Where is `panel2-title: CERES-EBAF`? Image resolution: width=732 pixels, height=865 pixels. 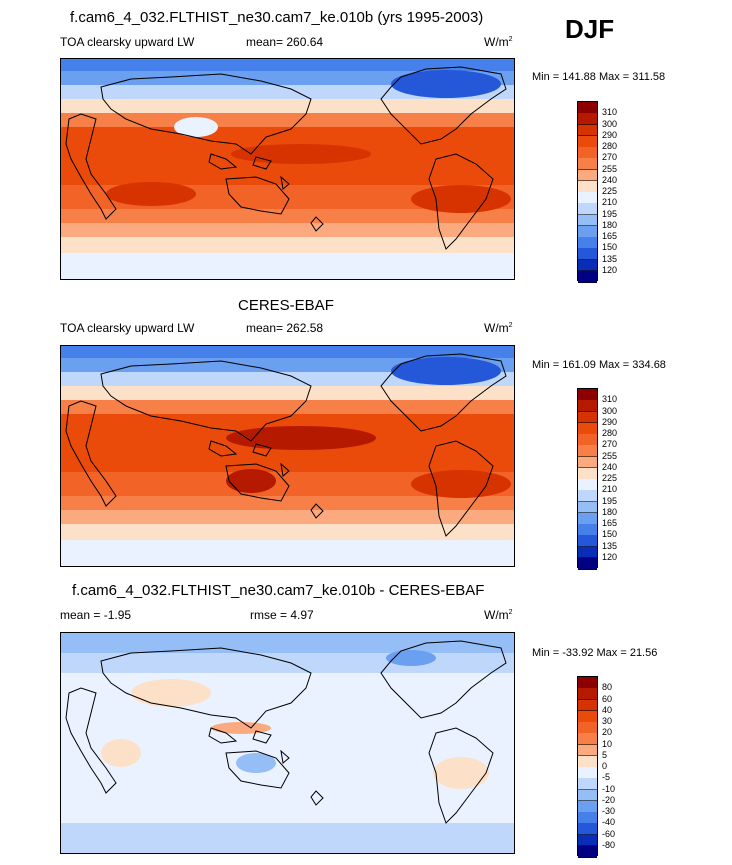 panel2-title: CERES-EBAF is located at coordinates (286, 305).